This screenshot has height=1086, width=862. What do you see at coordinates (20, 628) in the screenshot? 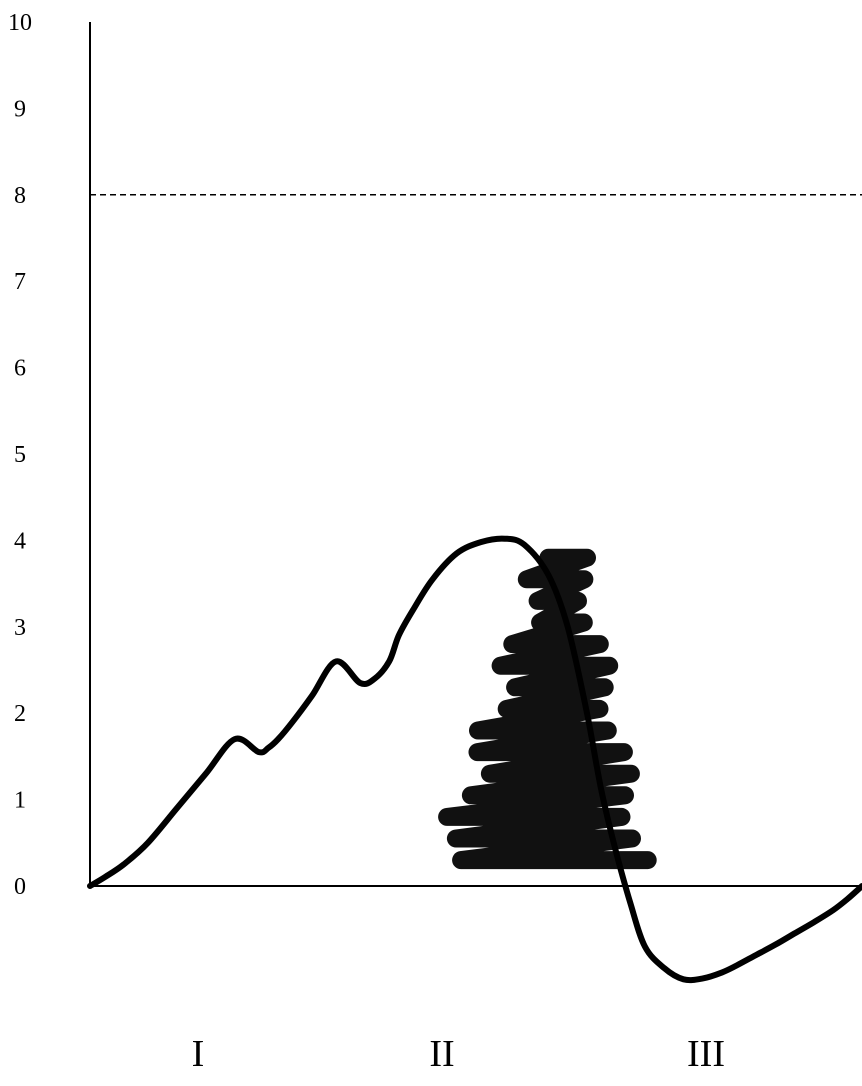
I see `y-tick-label: 3` at bounding box center [20, 628].